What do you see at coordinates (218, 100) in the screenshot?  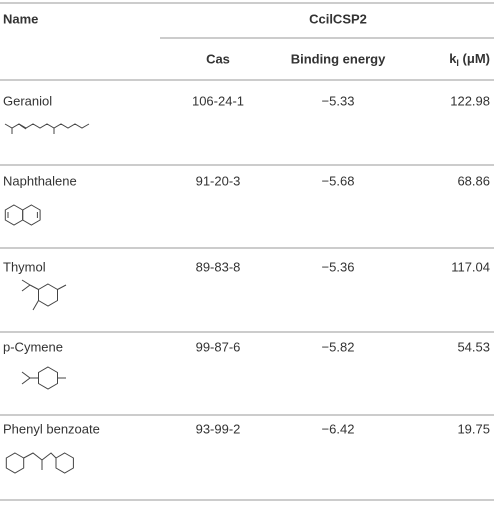 I see `cas-cell: 106-24-1` at bounding box center [218, 100].